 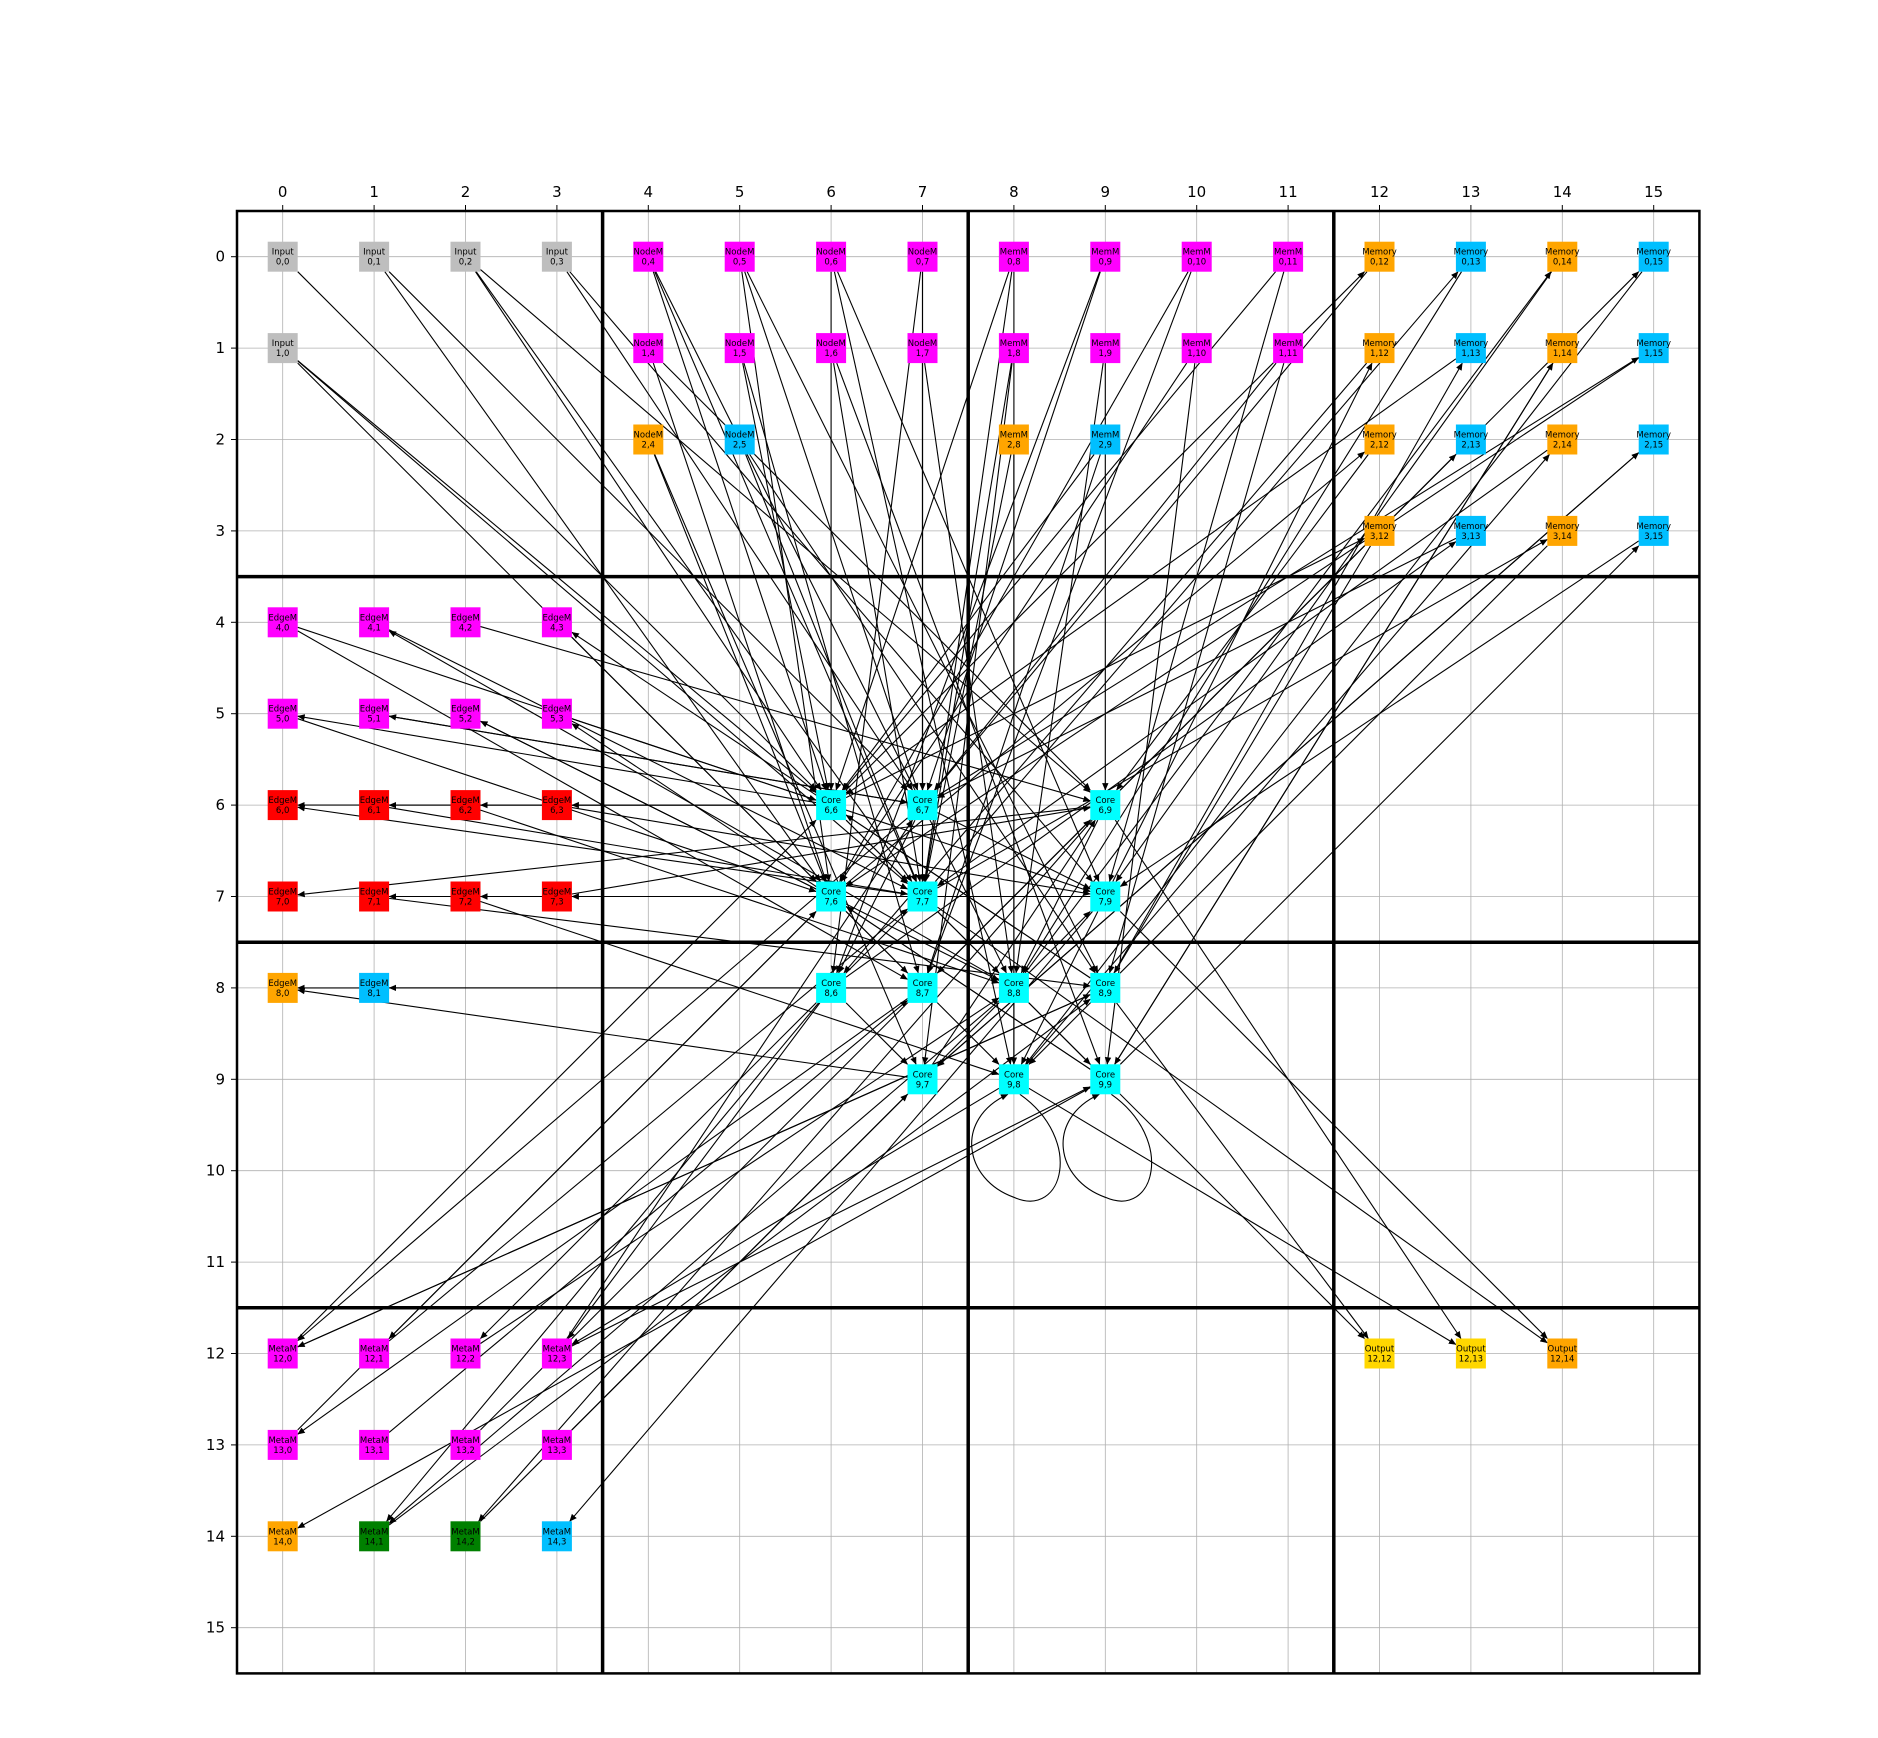 I want to click on node-coord-label: 2,5, so click(x=740, y=446).